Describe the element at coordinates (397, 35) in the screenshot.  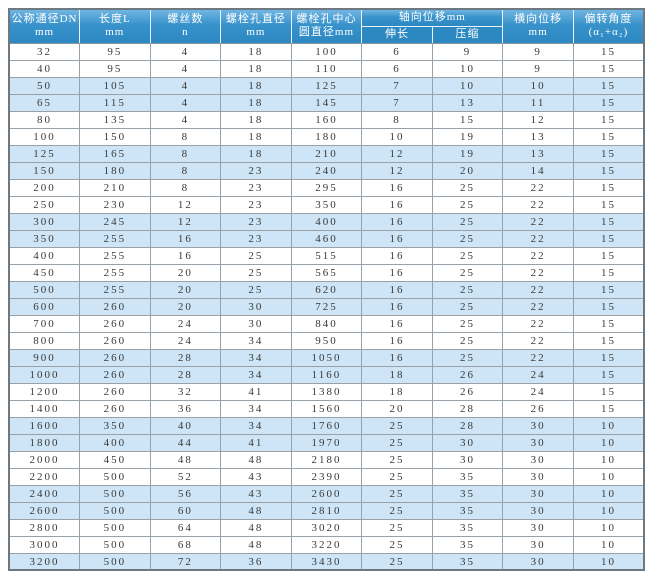
I see `header-axial-elongation: 伸长` at that location.